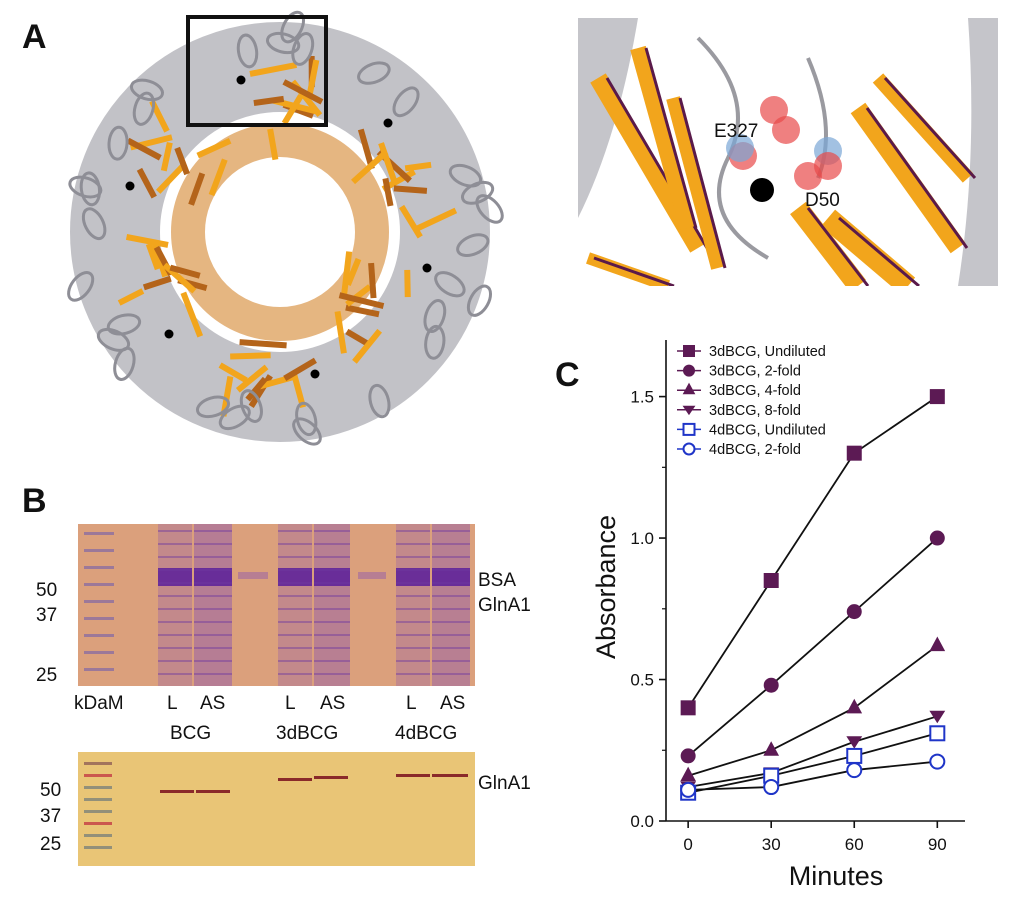 Image resolution: width=1024 pixels, height=907 pixels. Describe the element at coordinates (497, 580) in the screenshot. I see `gel-label-bsa: BSA` at that location.